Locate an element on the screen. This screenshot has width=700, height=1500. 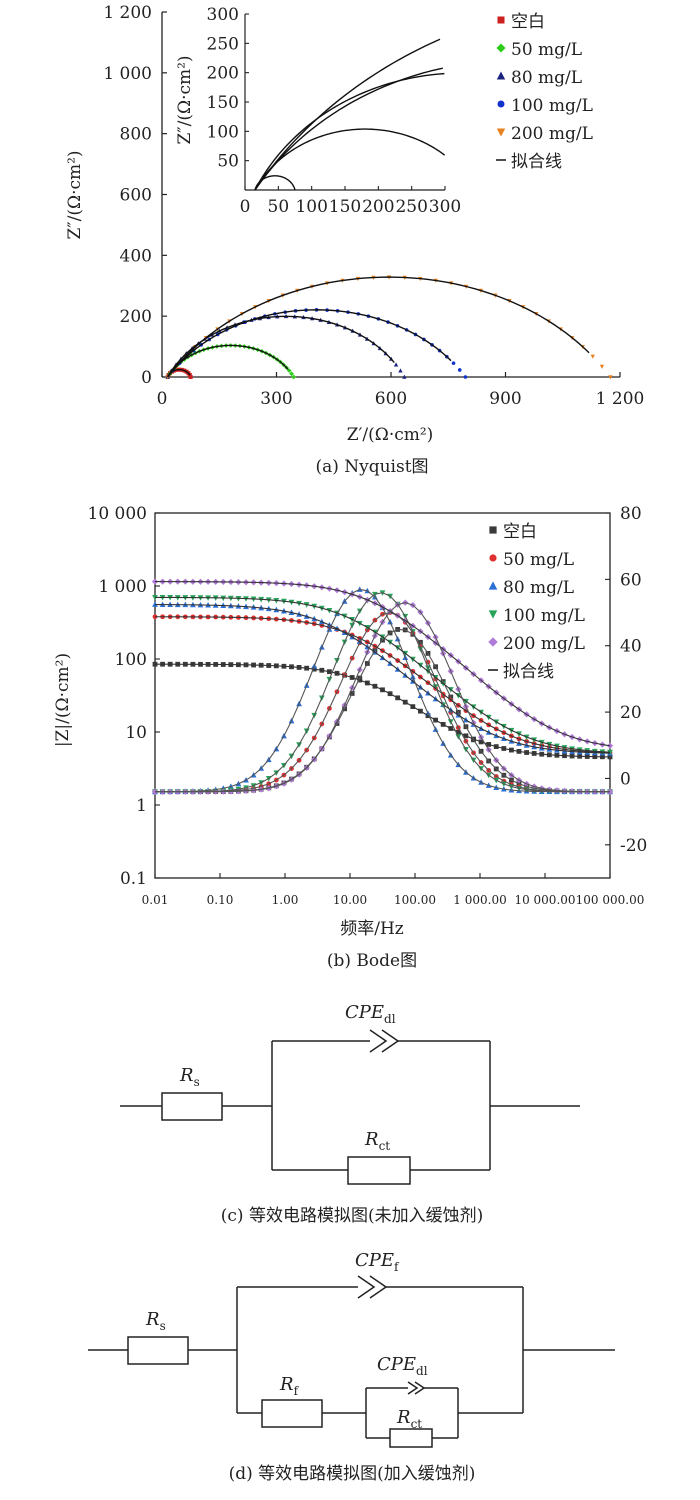
nyq-y-label: Z″/(Ω·cm²) is located at coordinates (75, 194).